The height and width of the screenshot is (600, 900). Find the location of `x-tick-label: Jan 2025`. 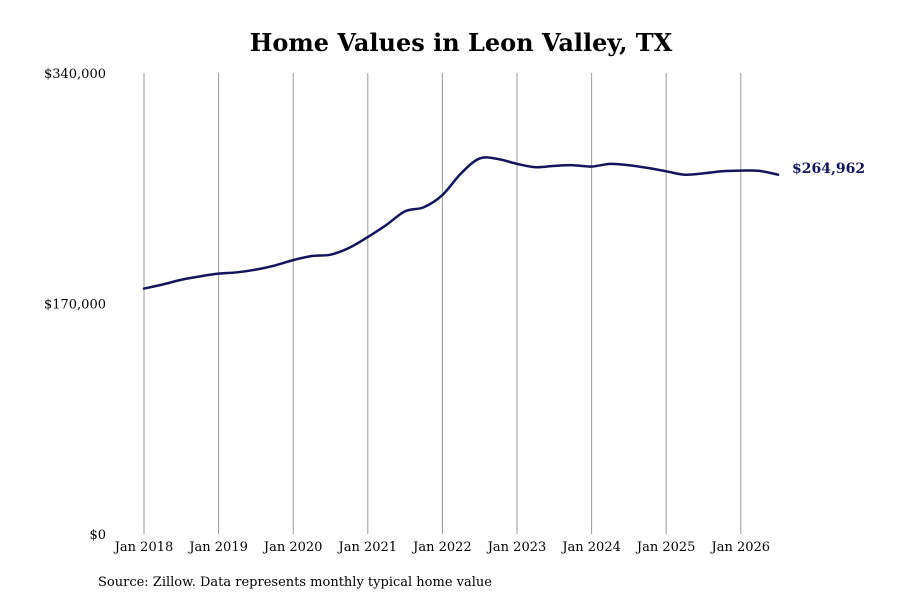

x-tick-label: Jan 2025 is located at coordinates (665, 547).